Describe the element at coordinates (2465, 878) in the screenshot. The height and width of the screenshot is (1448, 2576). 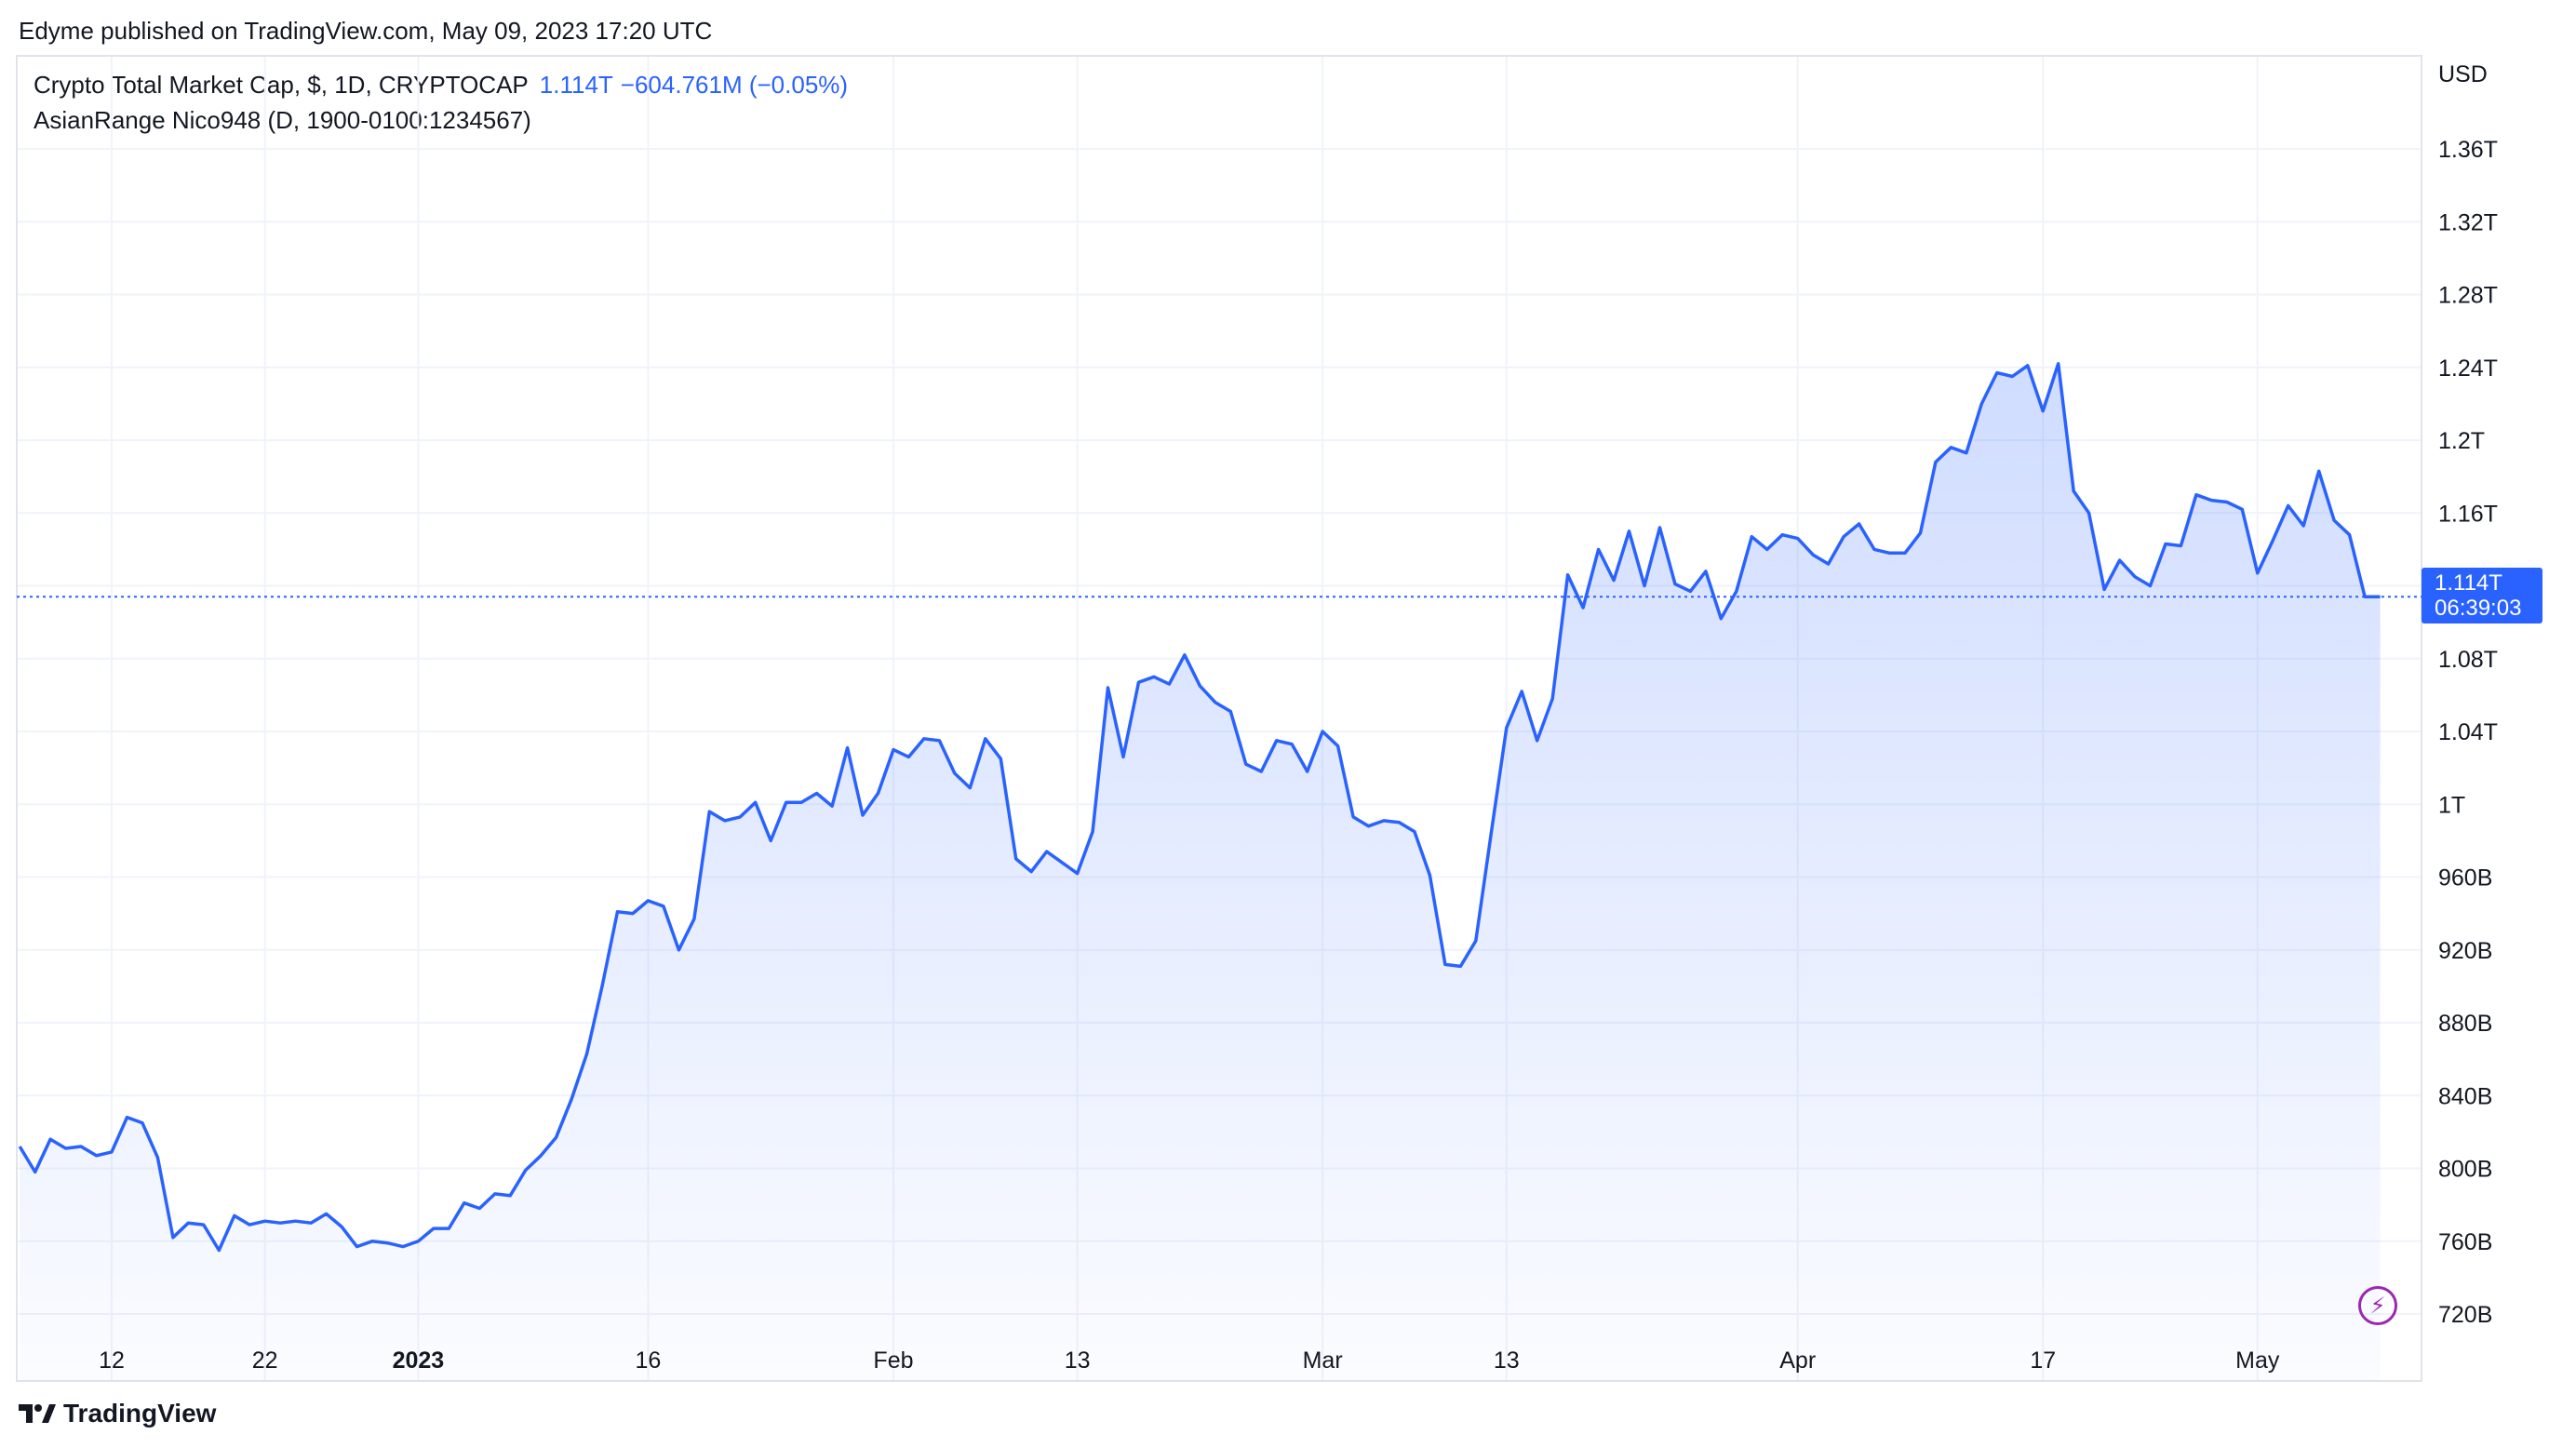
I see `y-tick-label: 960B` at that location.